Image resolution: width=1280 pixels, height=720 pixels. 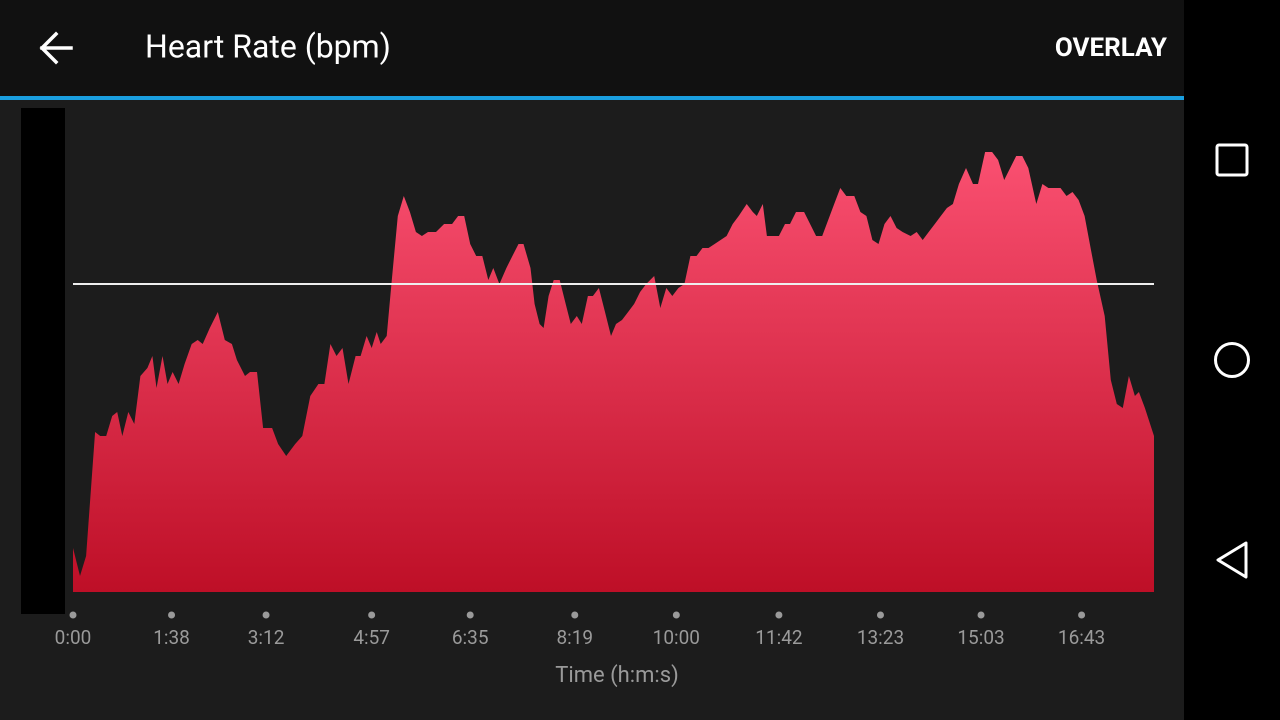 I want to click on overlay-button: OVERLAY, so click(x=1111, y=48).